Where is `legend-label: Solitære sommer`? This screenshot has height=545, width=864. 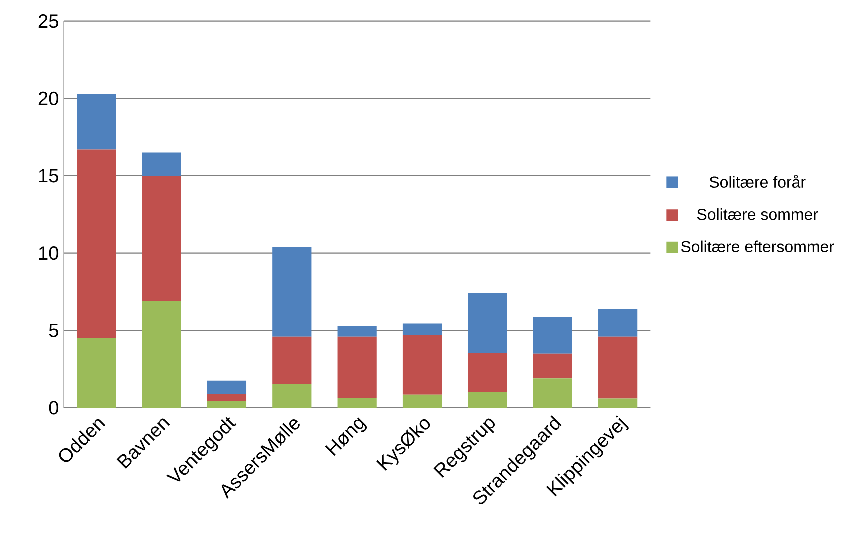
legend-label: Solitære sommer is located at coordinates (757, 214).